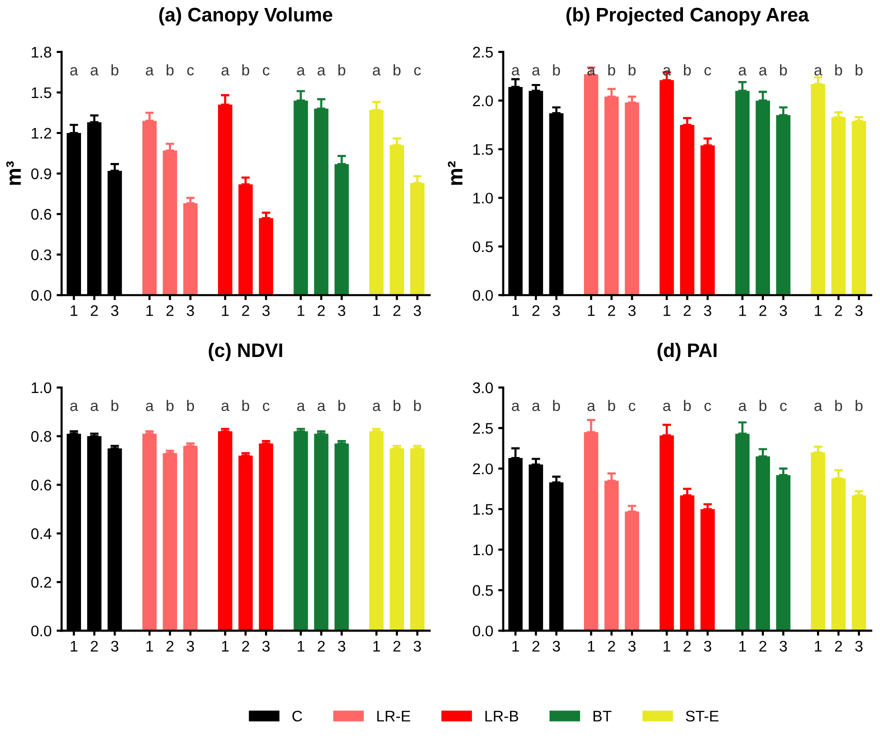 This screenshot has width=880, height=742. Describe the element at coordinates (41, 436) in the screenshot. I see `y-tick-label: 0.8` at that location.